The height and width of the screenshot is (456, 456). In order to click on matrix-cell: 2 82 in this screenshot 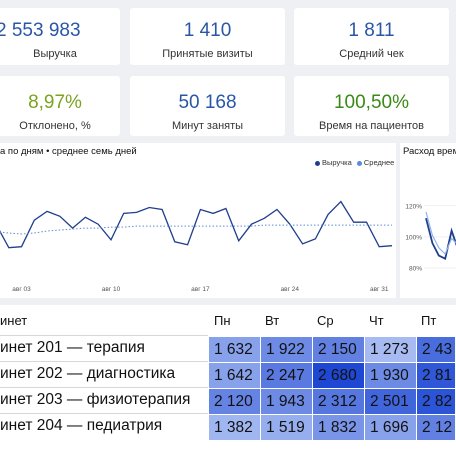, I will do `click(436, 402)`.